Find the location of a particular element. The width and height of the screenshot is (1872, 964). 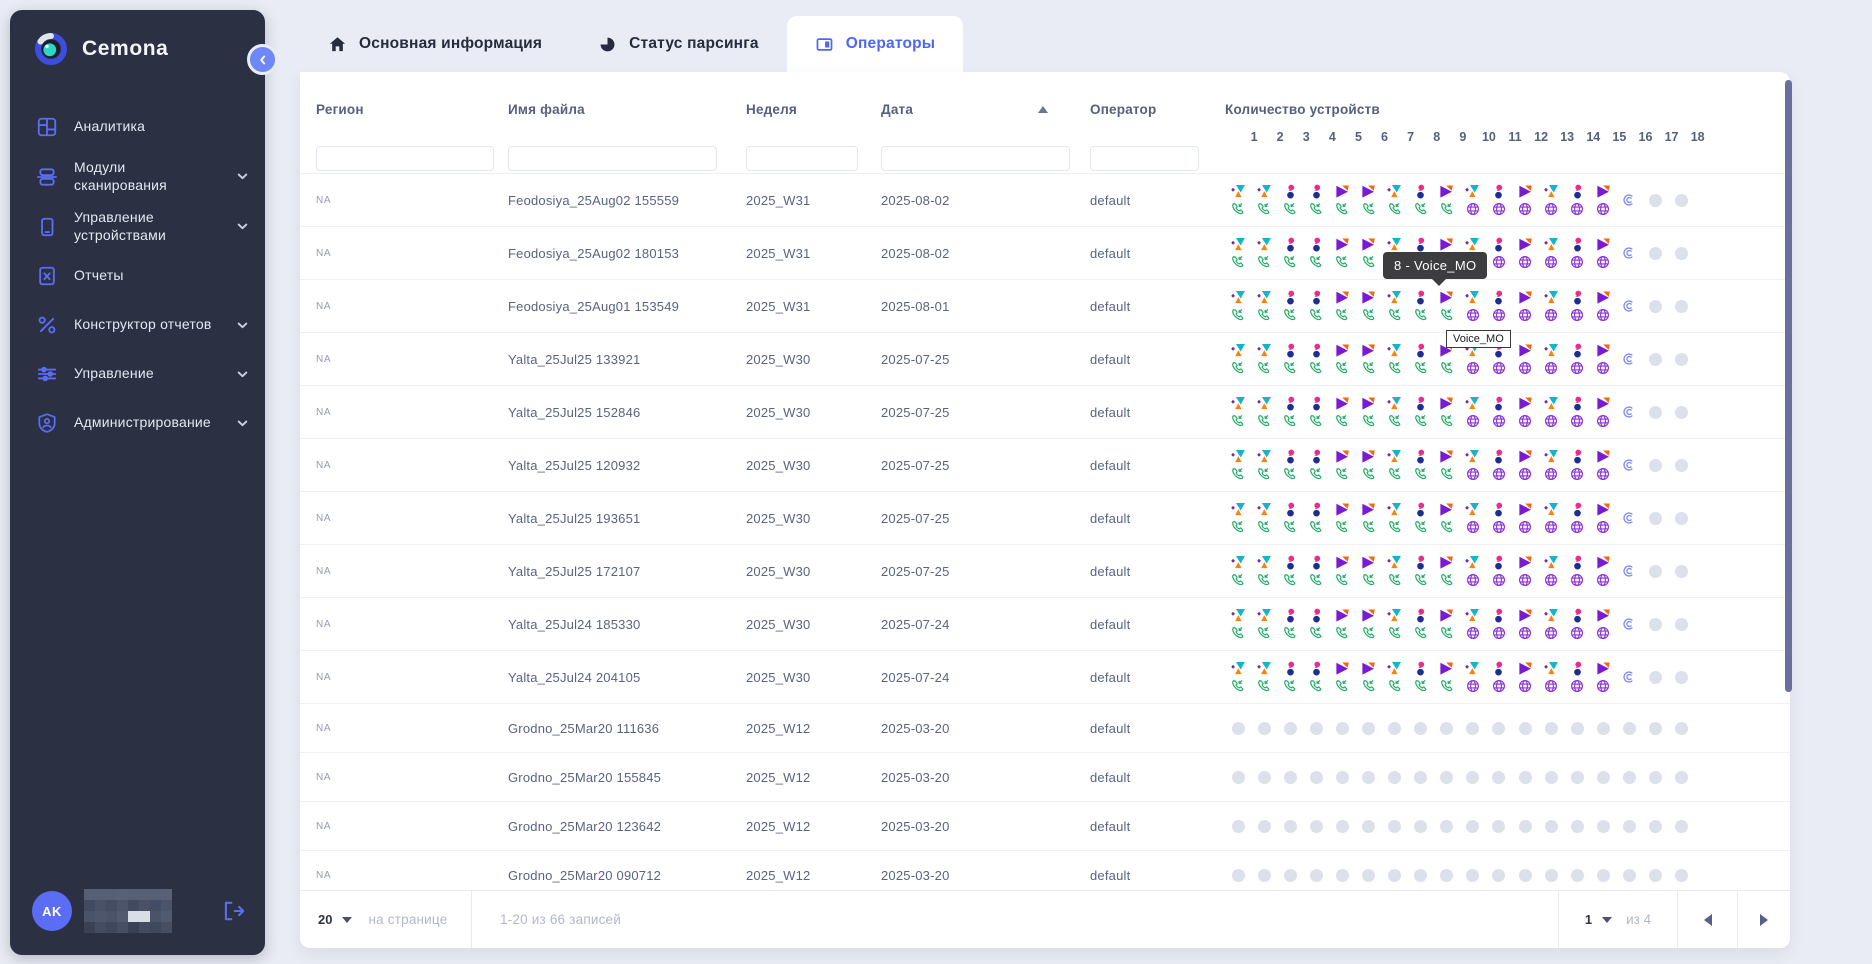

next-page-button is located at coordinates (1763, 919).